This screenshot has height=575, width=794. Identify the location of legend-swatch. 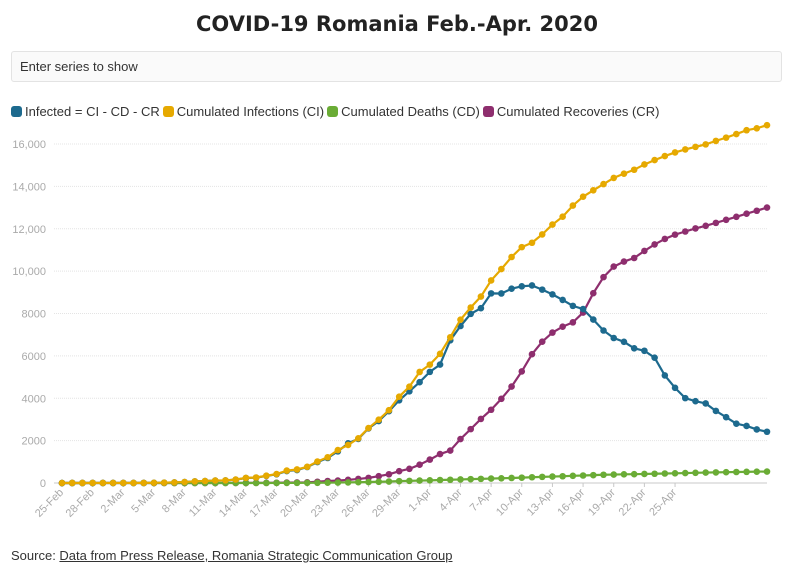
(333, 111).